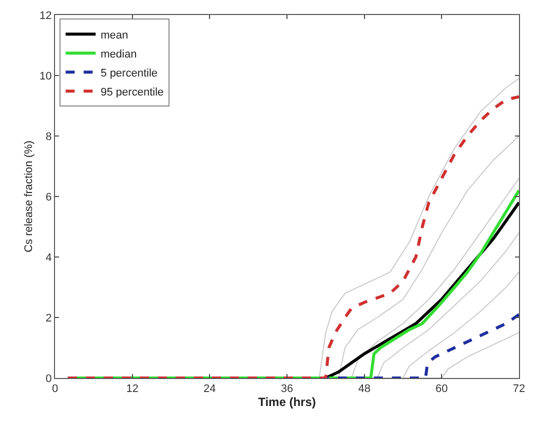 The width and height of the screenshot is (535, 423). I want to click on x-tick-label: 72, so click(519, 389).